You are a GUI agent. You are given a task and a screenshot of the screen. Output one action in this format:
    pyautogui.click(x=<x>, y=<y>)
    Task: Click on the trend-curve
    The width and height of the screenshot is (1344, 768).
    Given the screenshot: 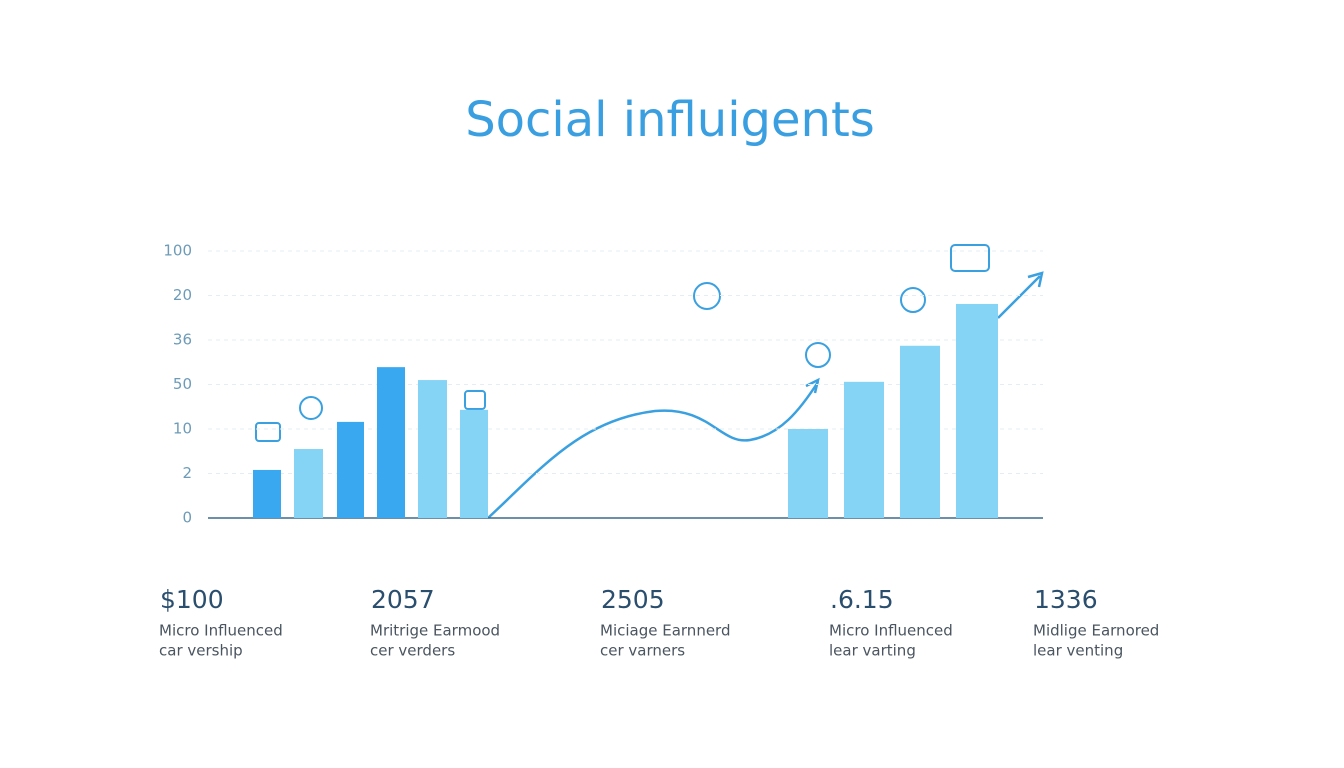 What is the action you would take?
    pyautogui.click(x=653, y=450)
    